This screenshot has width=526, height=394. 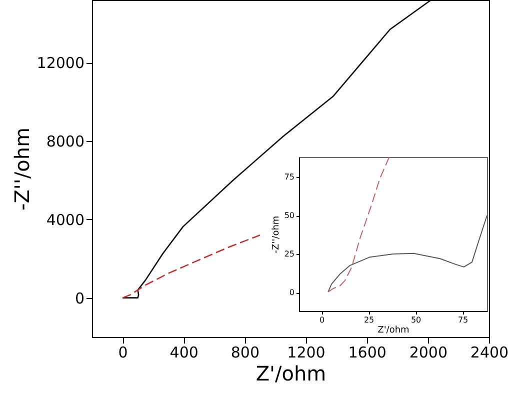 I want to click on x-tick-label: 2400, so click(x=489, y=353).